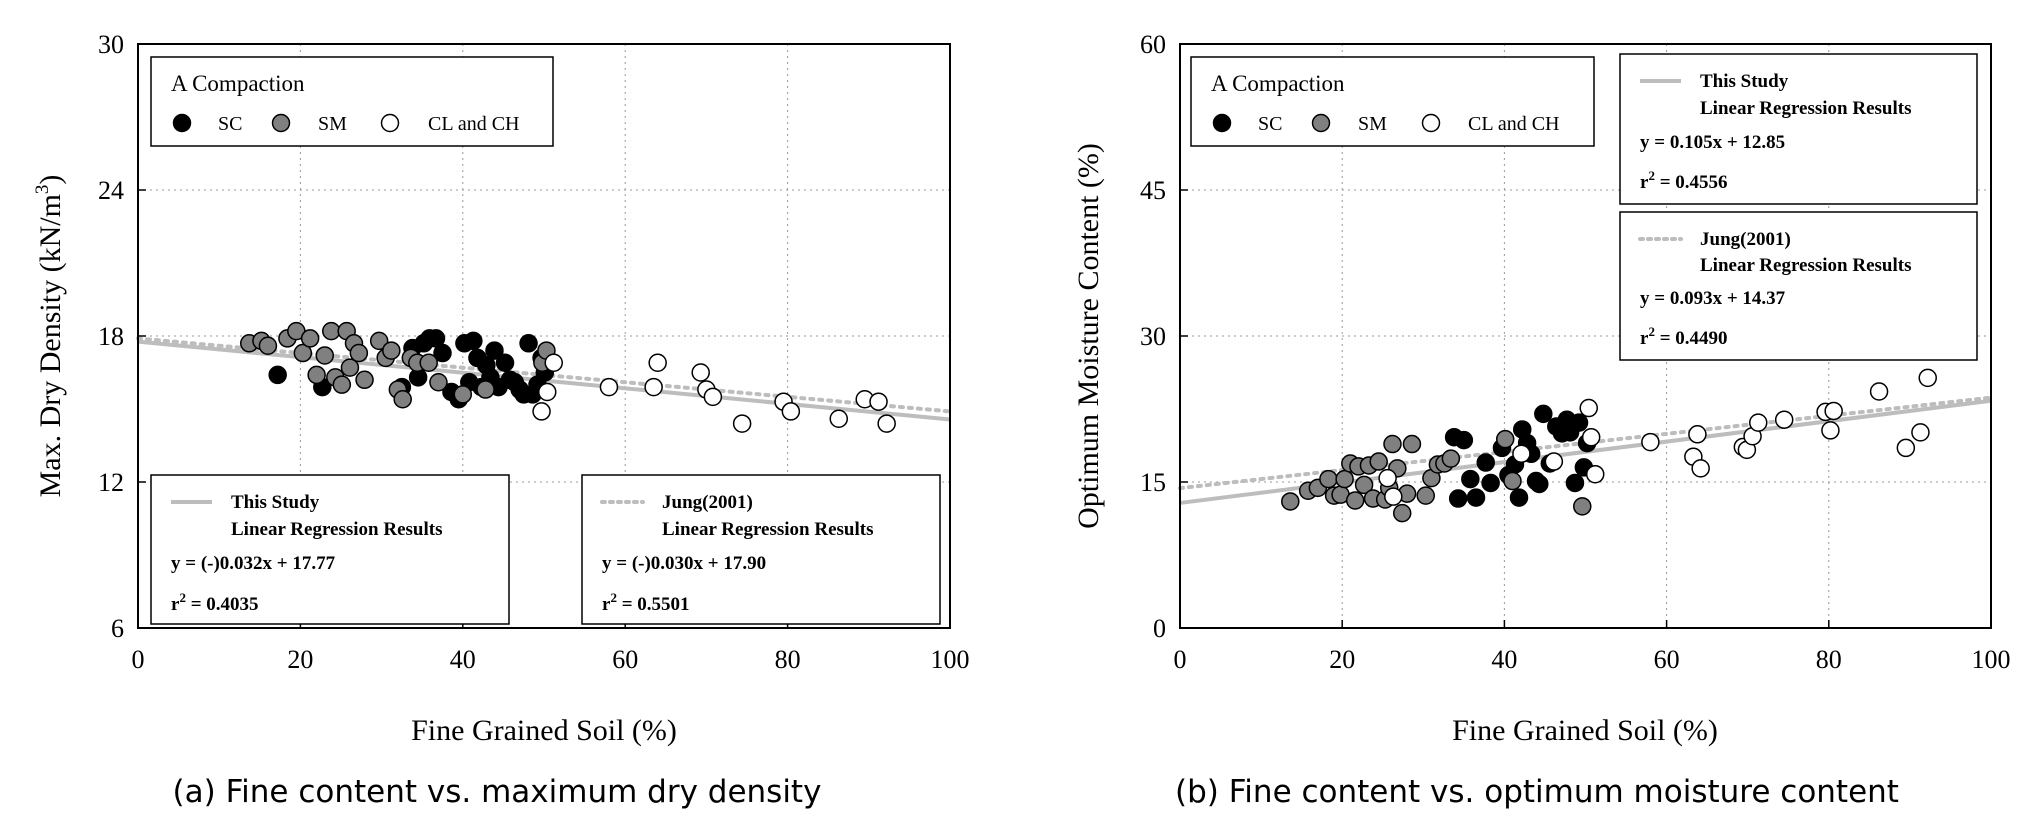 This screenshot has height=820, width=2032. I want to click on panel-b-data-points, so click(1609, 445).